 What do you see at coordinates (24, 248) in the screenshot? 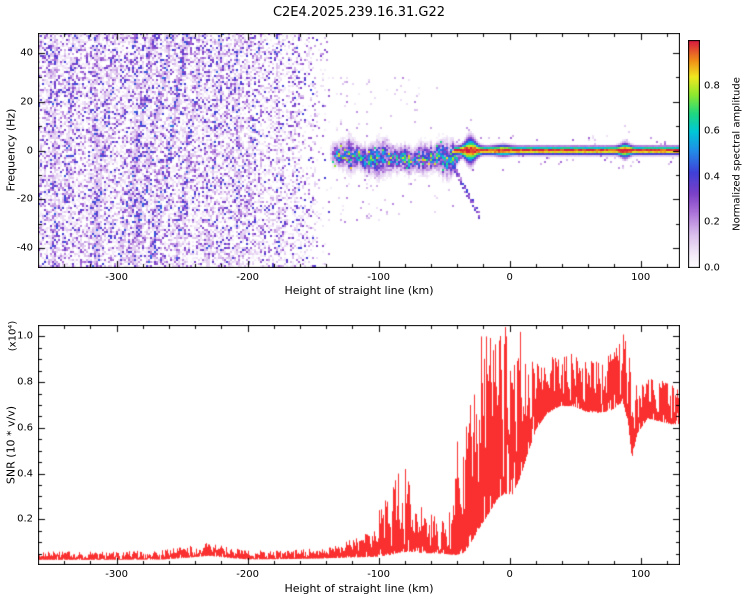
I see `spectrogram-y-tick-label: -40` at bounding box center [24, 248].